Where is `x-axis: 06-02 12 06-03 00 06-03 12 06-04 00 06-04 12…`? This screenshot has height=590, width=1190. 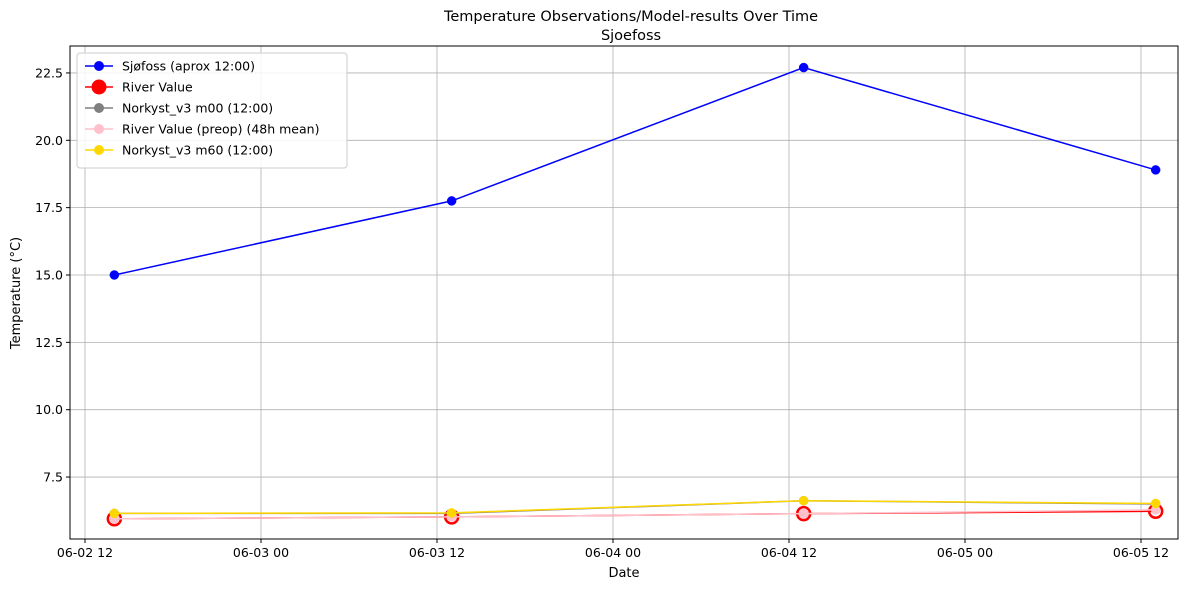
x-axis: 06-02 12 06-03 00 06-03 12 06-04 00 06-04 12… is located at coordinates (613, 549).